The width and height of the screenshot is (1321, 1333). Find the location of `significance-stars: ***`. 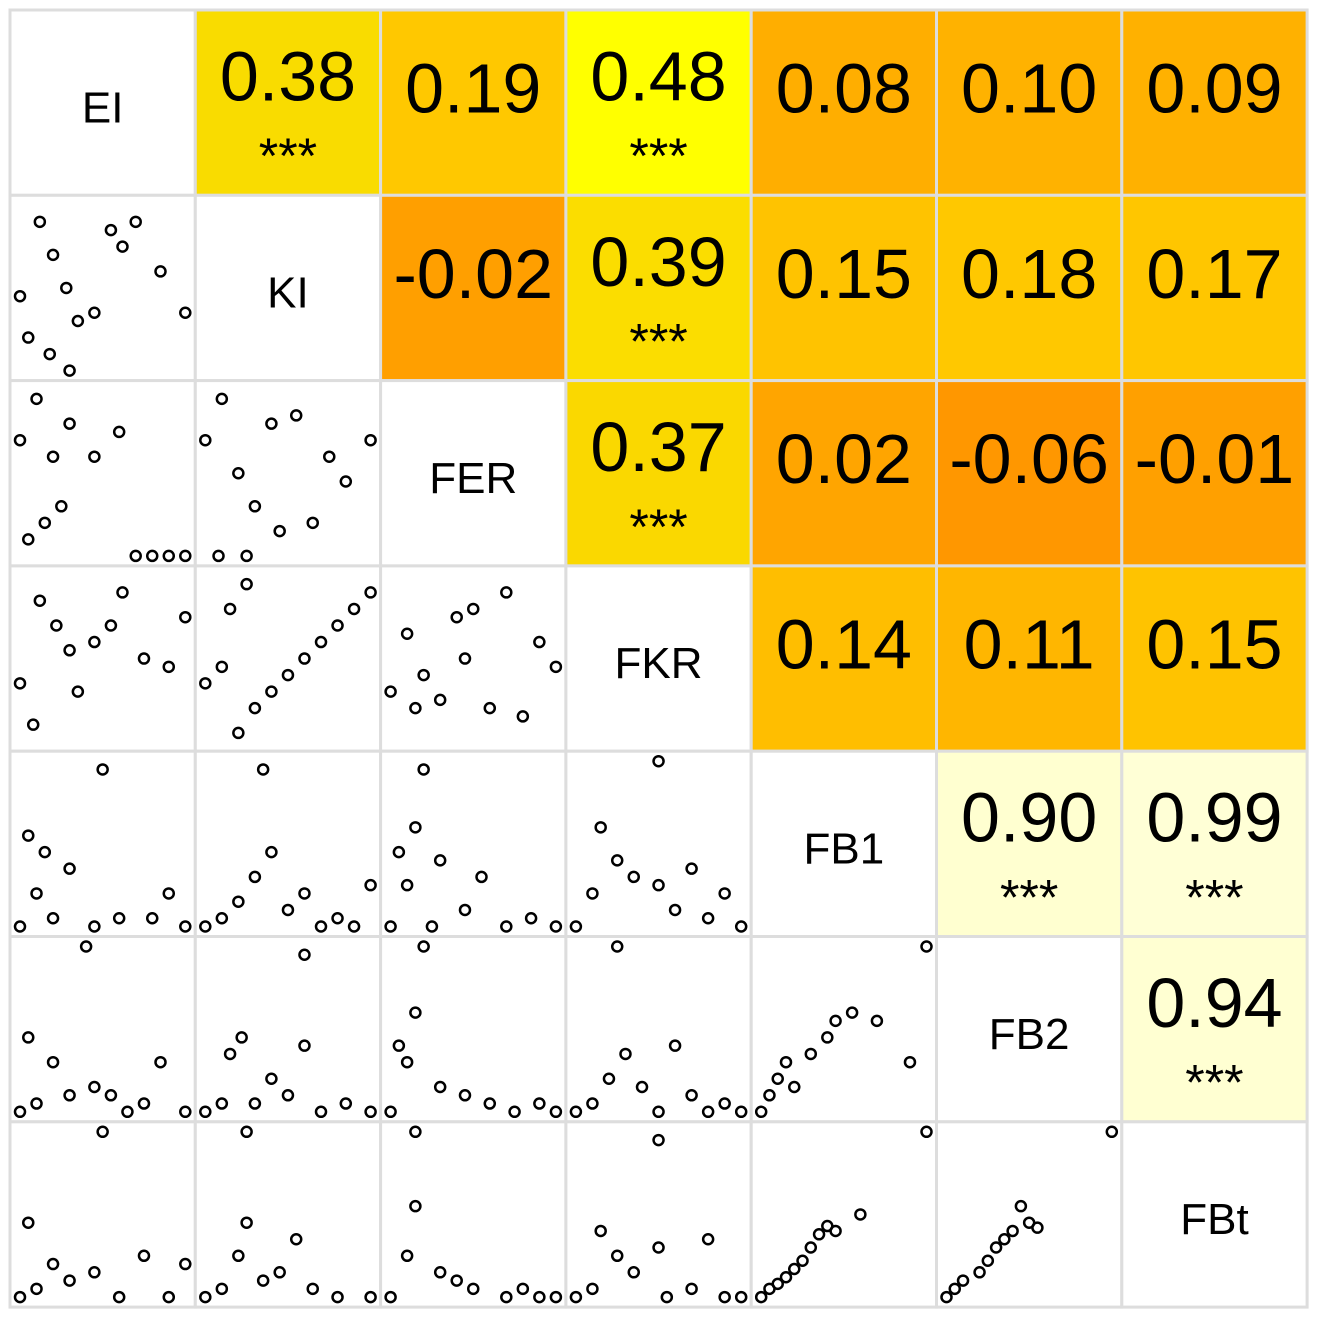

significance-stars: *** is located at coordinates (658, 342).